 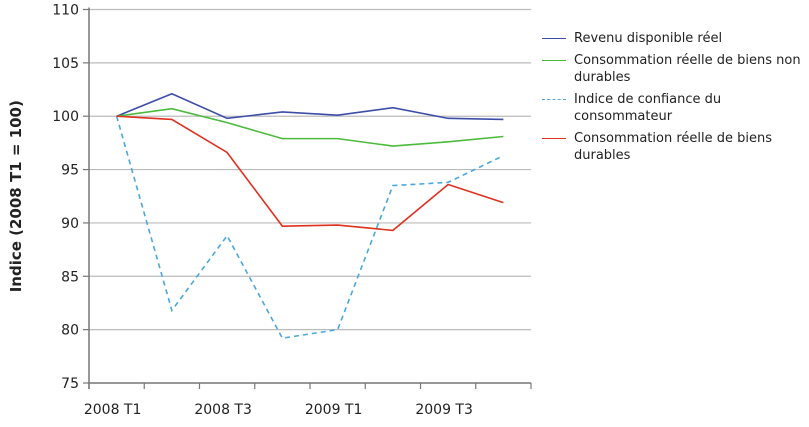 I want to click on legend-label: Indice de confiance du consommateur, so click(x=648, y=108).